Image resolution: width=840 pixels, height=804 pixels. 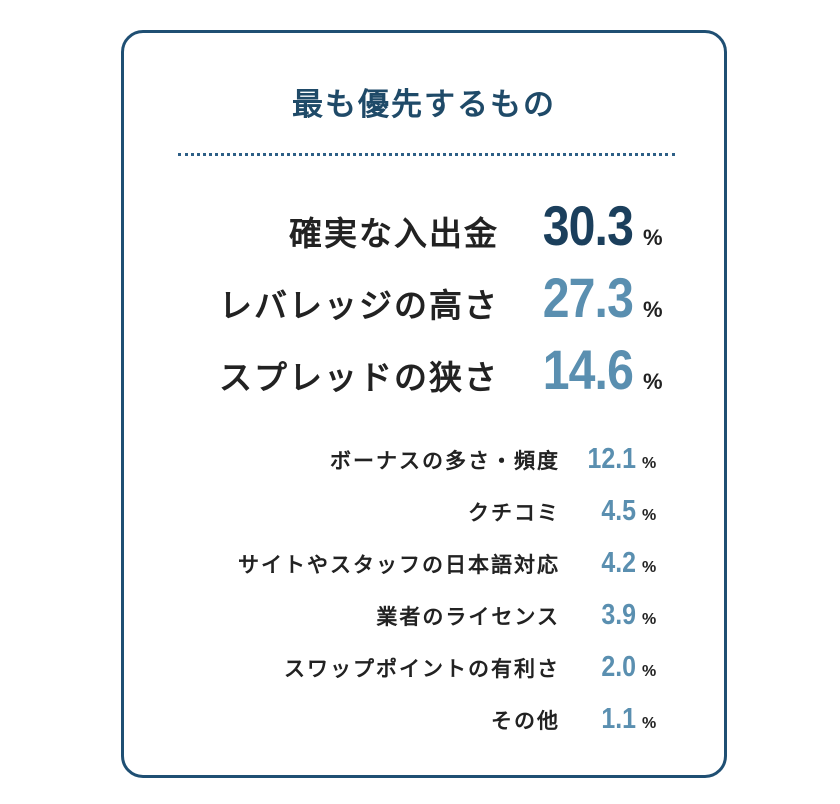 What do you see at coordinates (468, 617) in the screenshot?
I see `ranking-label: 業者のライセンス` at bounding box center [468, 617].